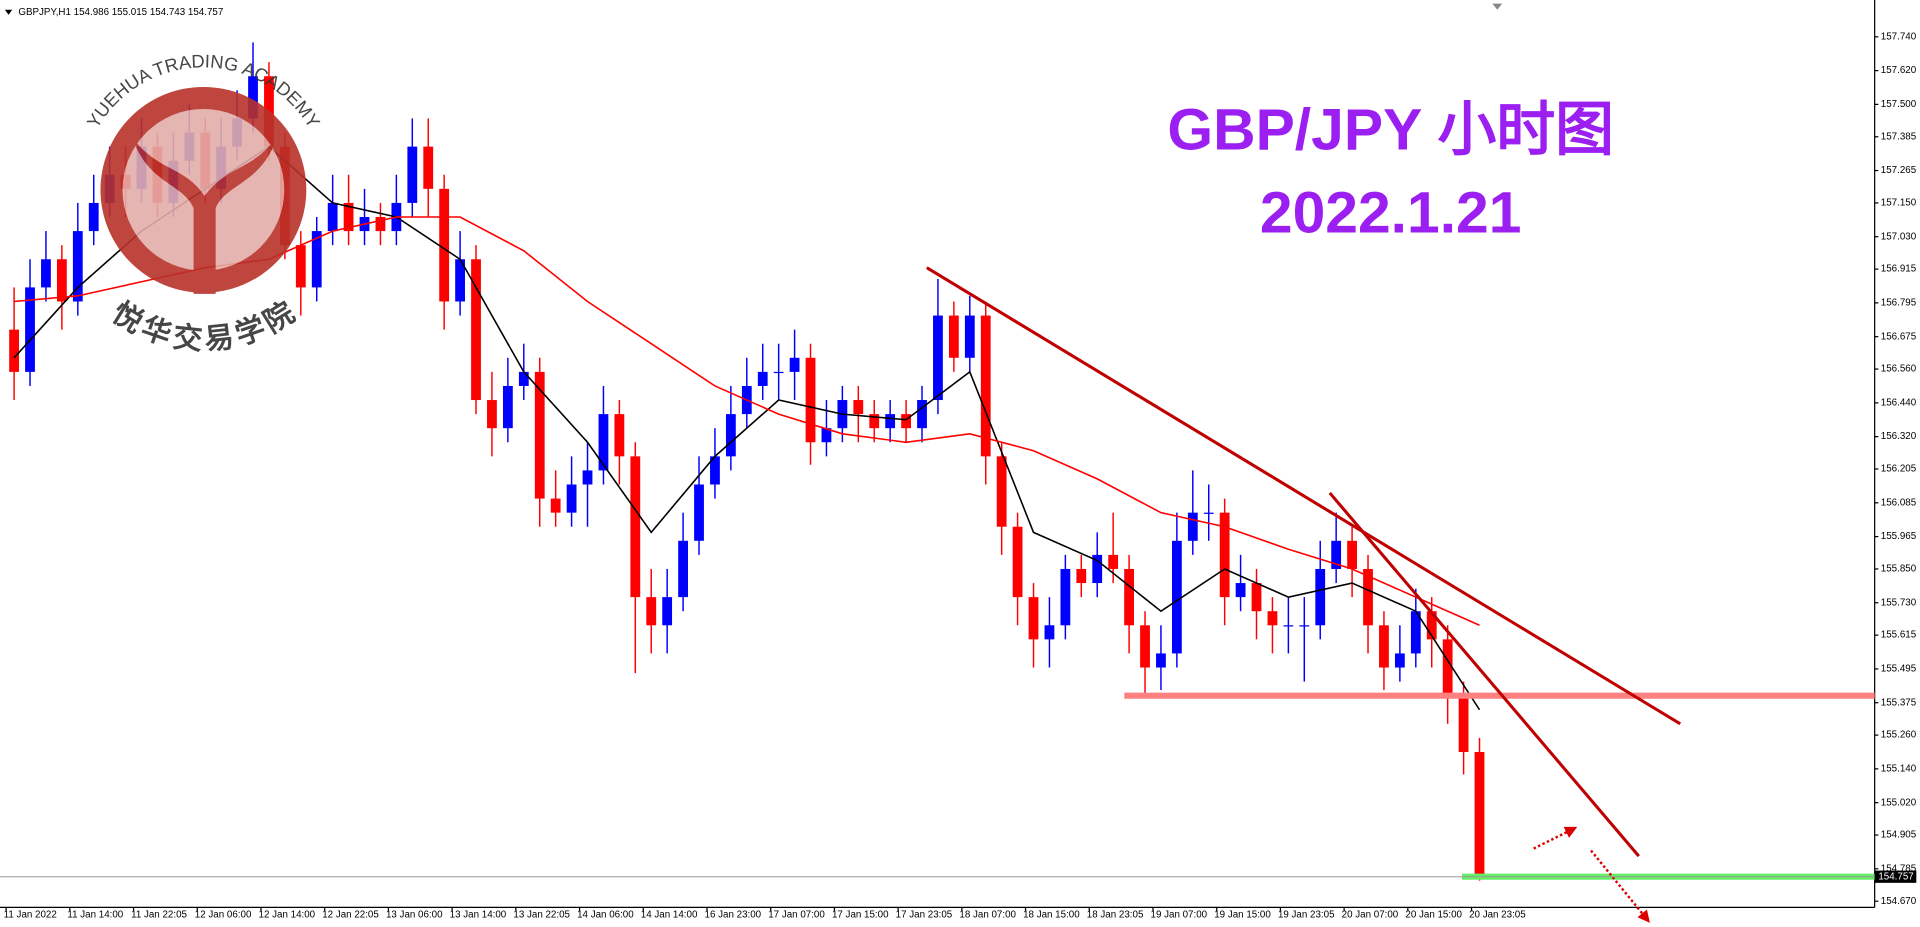  Describe the element at coordinates (478, 914) in the screenshot. I see `x-tick-label: 13 Jan 14:00` at that location.